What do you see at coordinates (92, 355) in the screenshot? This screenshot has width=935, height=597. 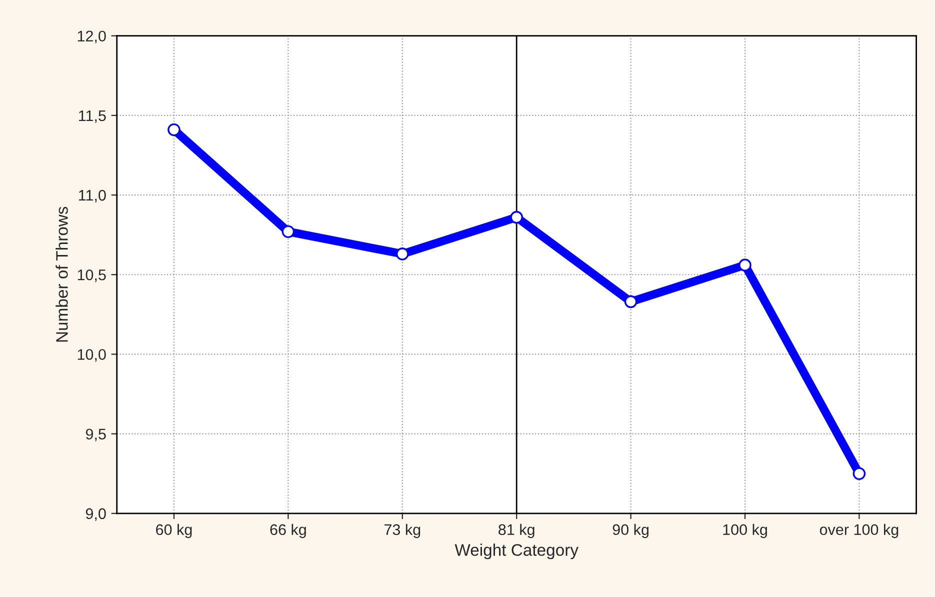 I see `y-tick-label: 10,0` at bounding box center [92, 355].